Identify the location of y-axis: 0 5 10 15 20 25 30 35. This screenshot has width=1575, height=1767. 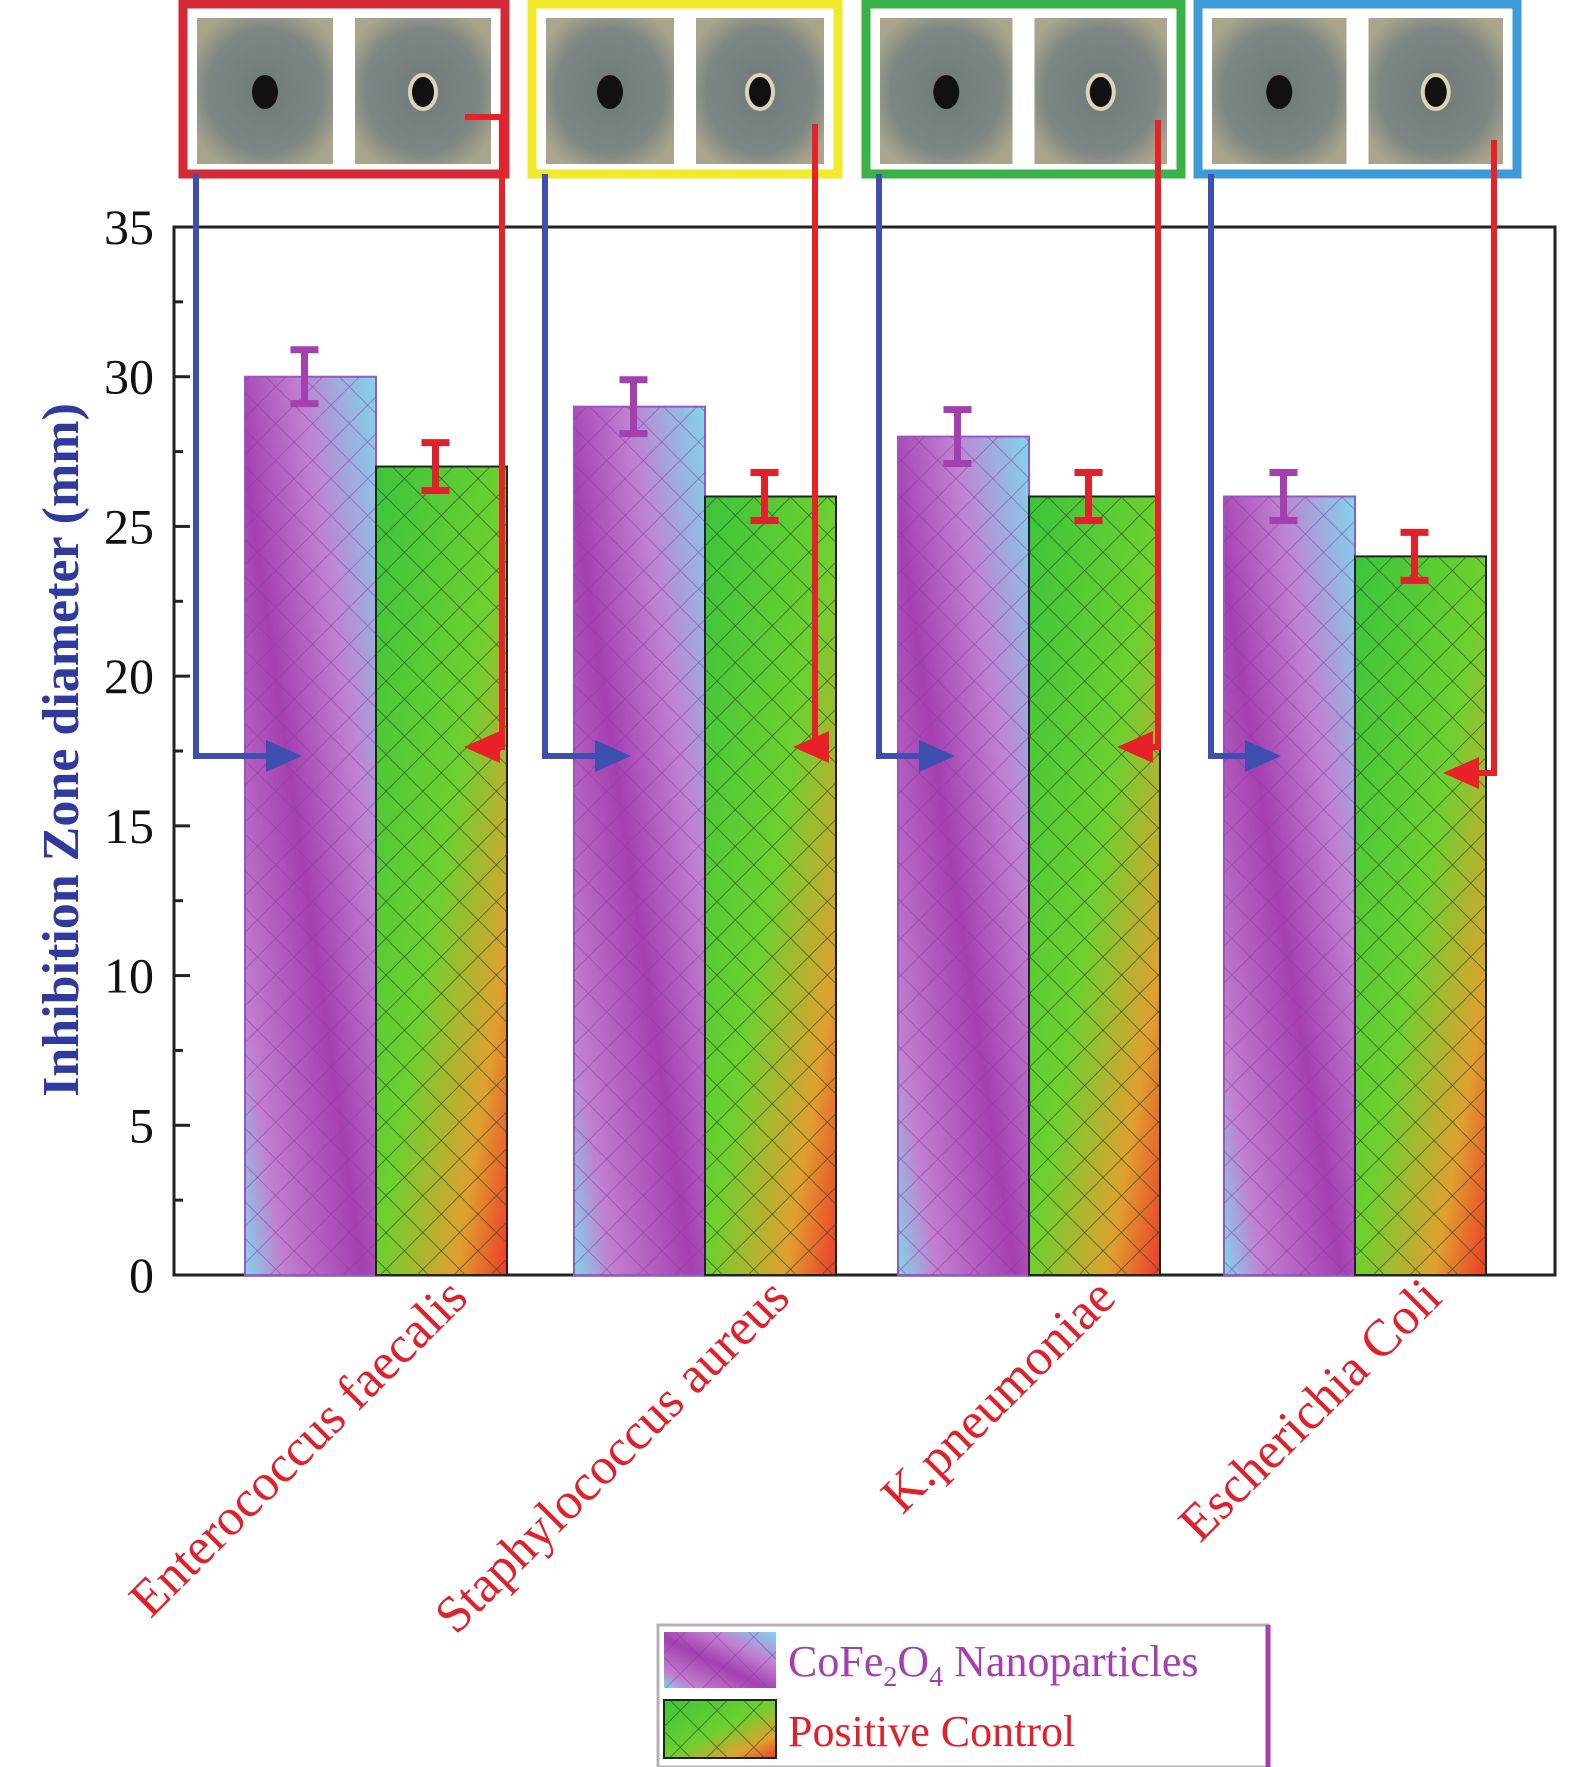
(147, 751).